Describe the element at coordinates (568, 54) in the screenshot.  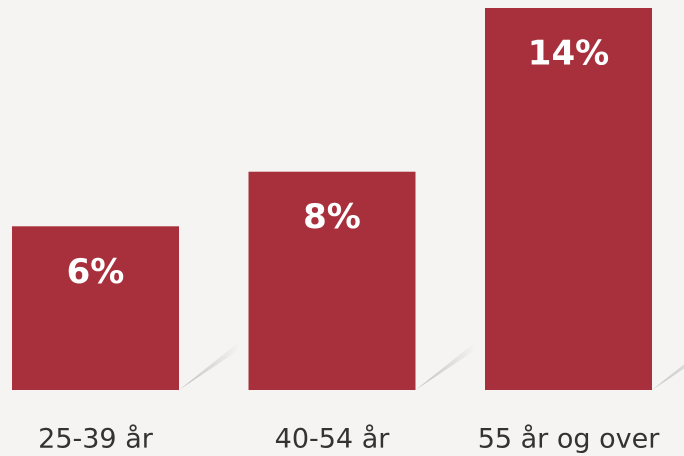
I see `data-label: 14%` at that location.